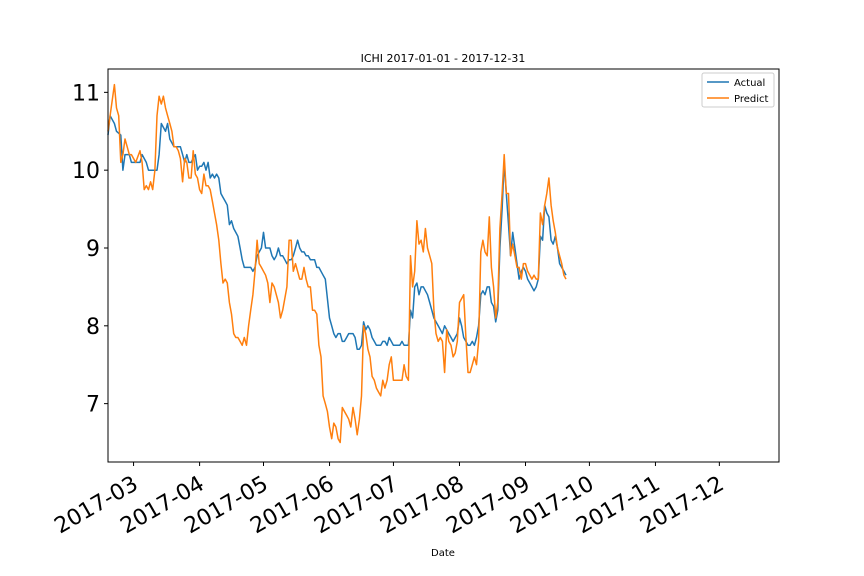 Image resolution: width=864 pixels, height=576 pixels. Describe the element at coordinates (93, 249) in the screenshot. I see `y-tick-label: 9` at that location.